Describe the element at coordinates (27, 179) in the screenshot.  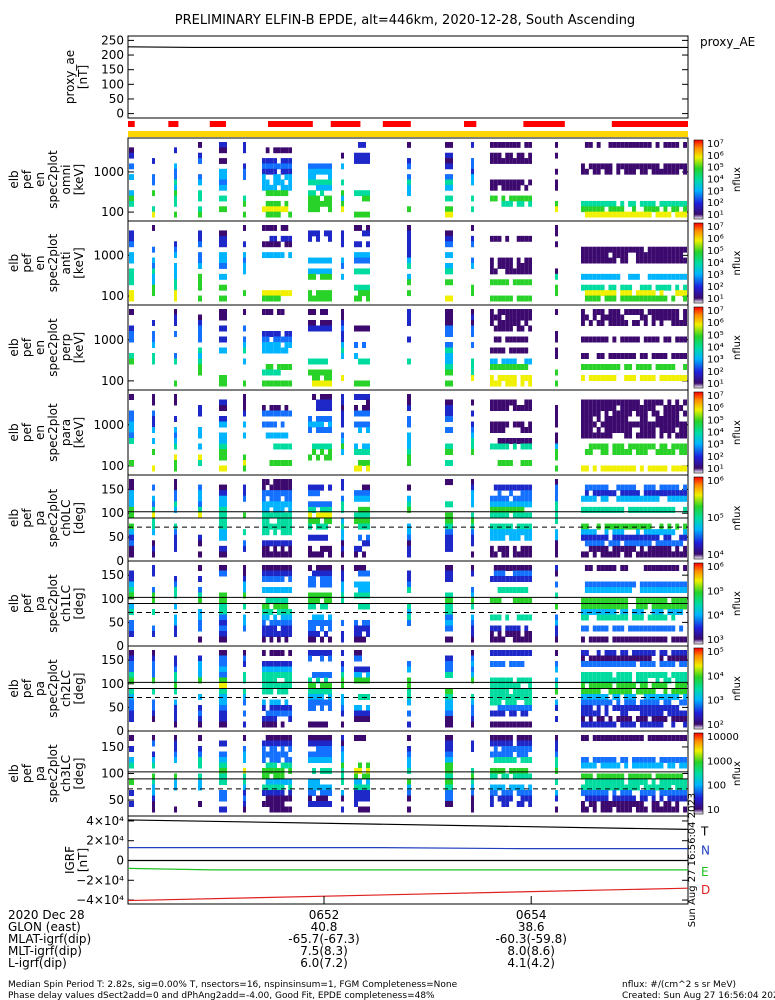
I see `y-axis-label: pef` at that location.